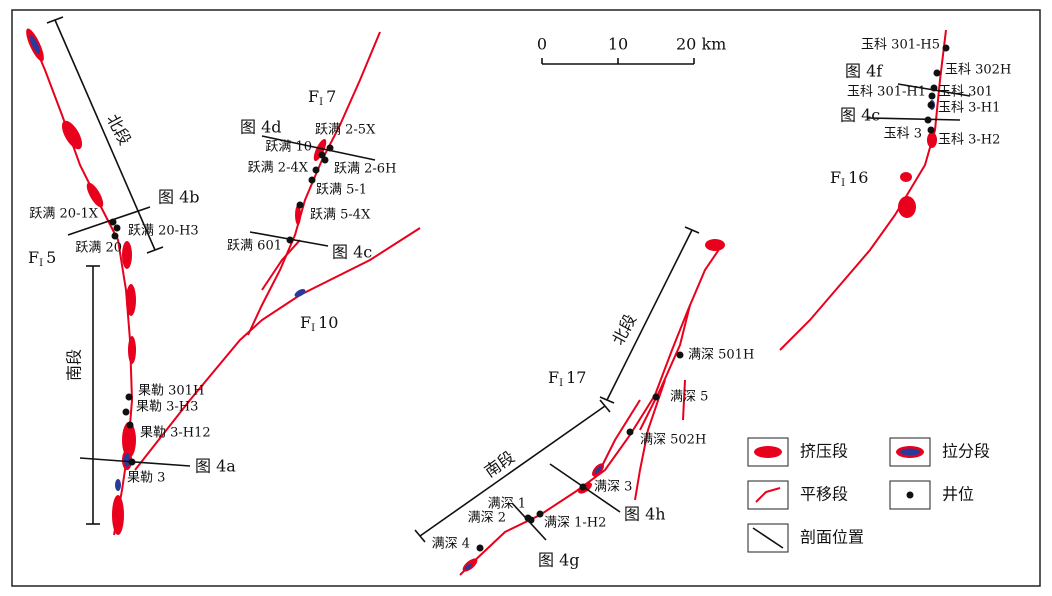 The height and width of the screenshot is (596, 1052). I want to click on scale-label: 20 km, so click(701, 44).